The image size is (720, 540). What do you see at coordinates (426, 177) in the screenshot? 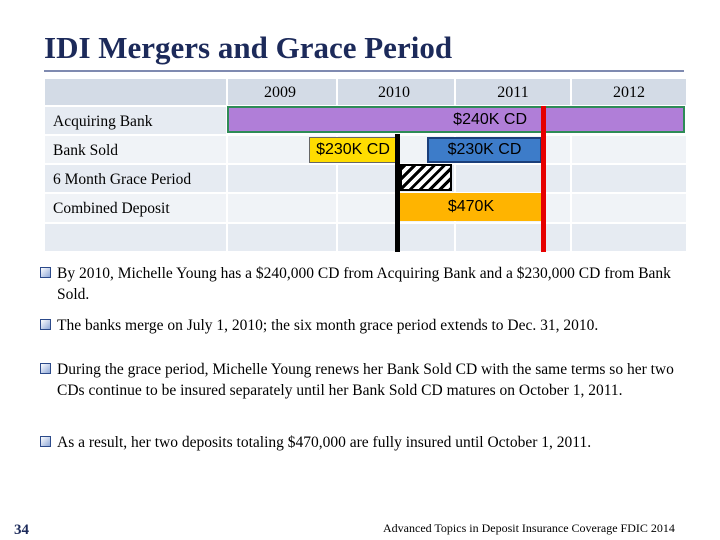
I see `grace-period-hatched-bar` at bounding box center [426, 177].